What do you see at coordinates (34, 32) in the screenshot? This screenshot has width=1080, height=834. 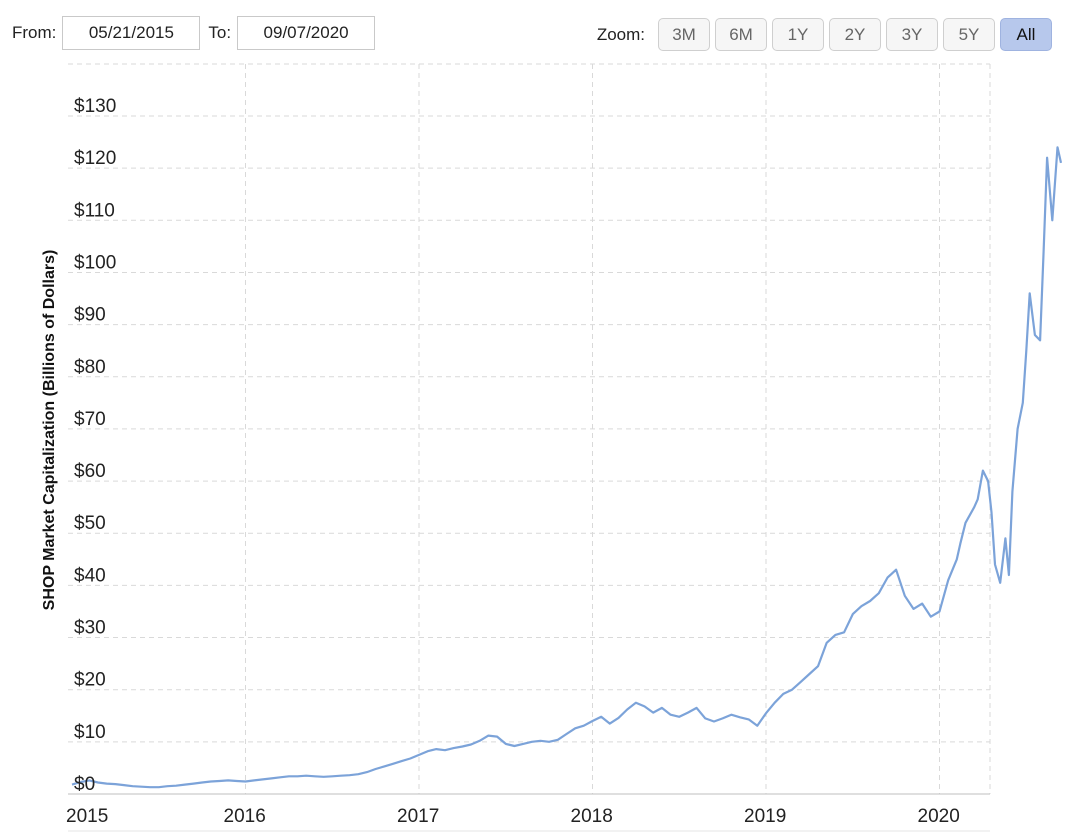 I see `from-label: From:` at bounding box center [34, 32].